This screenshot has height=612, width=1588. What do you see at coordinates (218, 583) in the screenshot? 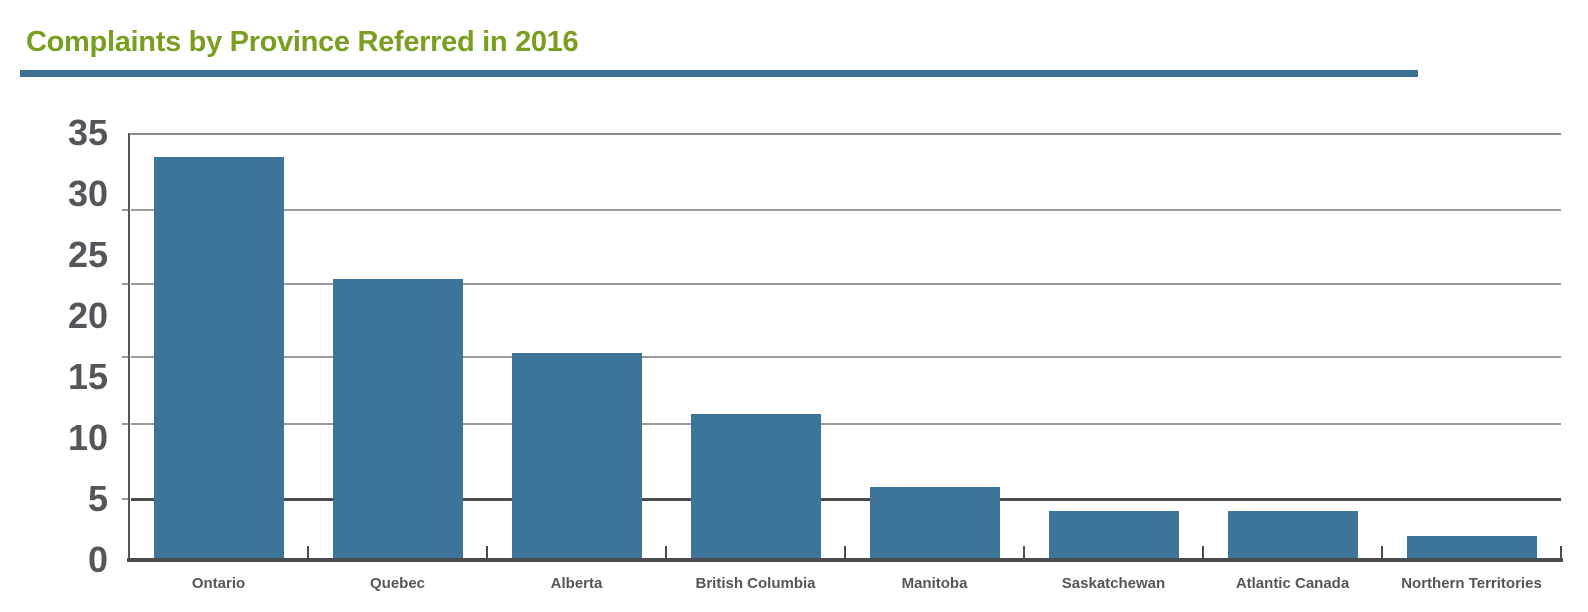
I see `x-category-label: Ontario` at bounding box center [218, 583].